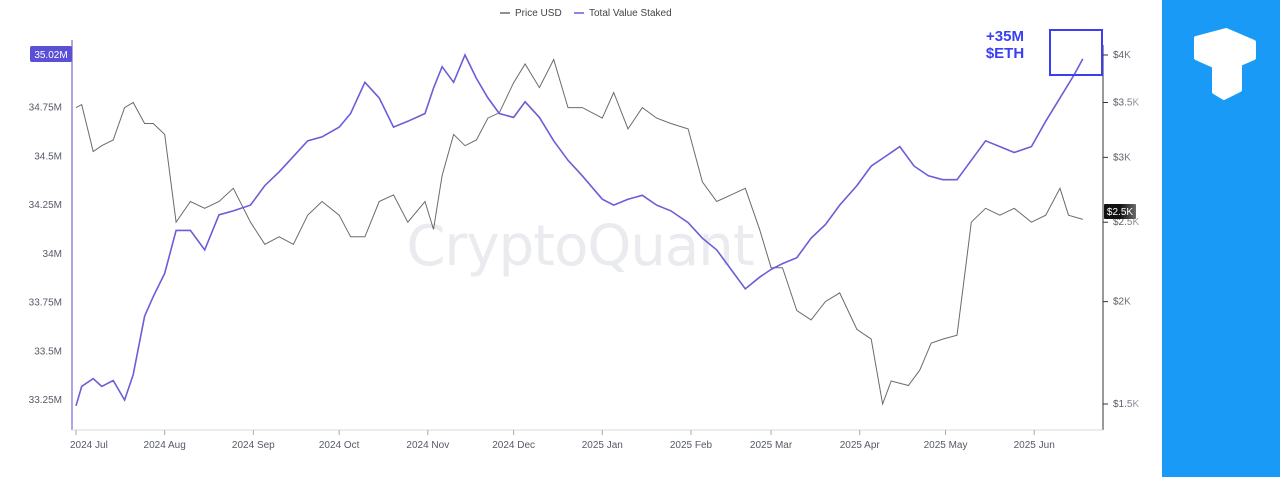 The width and height of the screenshot is (1280, 482). I want to click on x-tick-label: 2024 Sep, so click(253, 445).